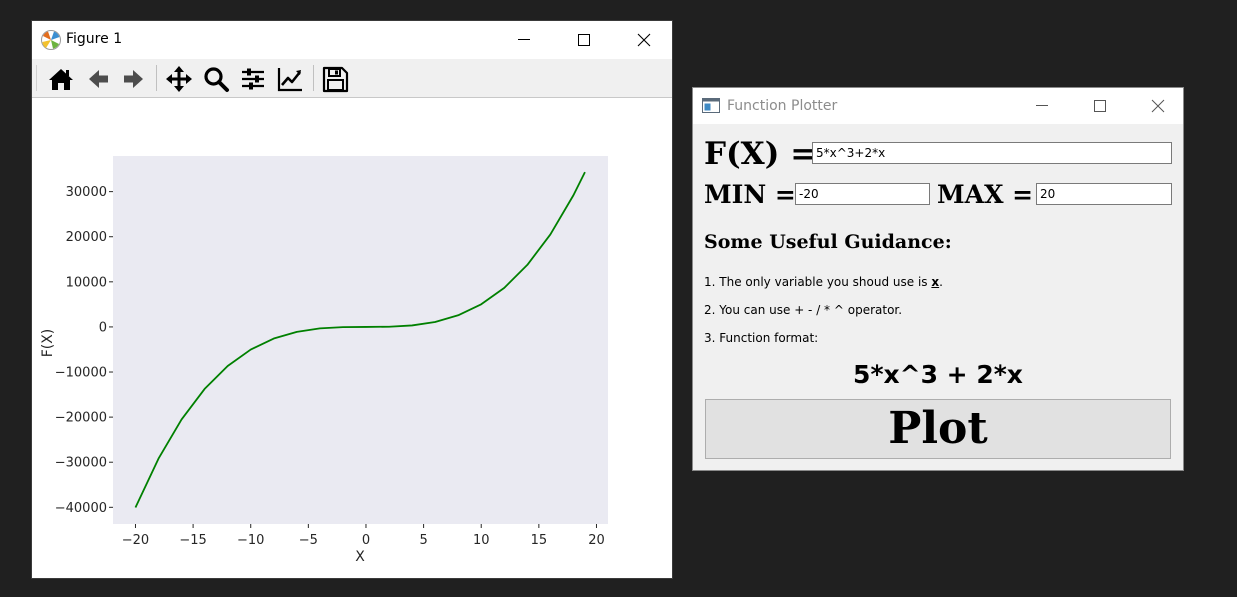  Describe the element at coordinates (250, 540) in the screenshot. I see `x-tick-label: −10` at that location.